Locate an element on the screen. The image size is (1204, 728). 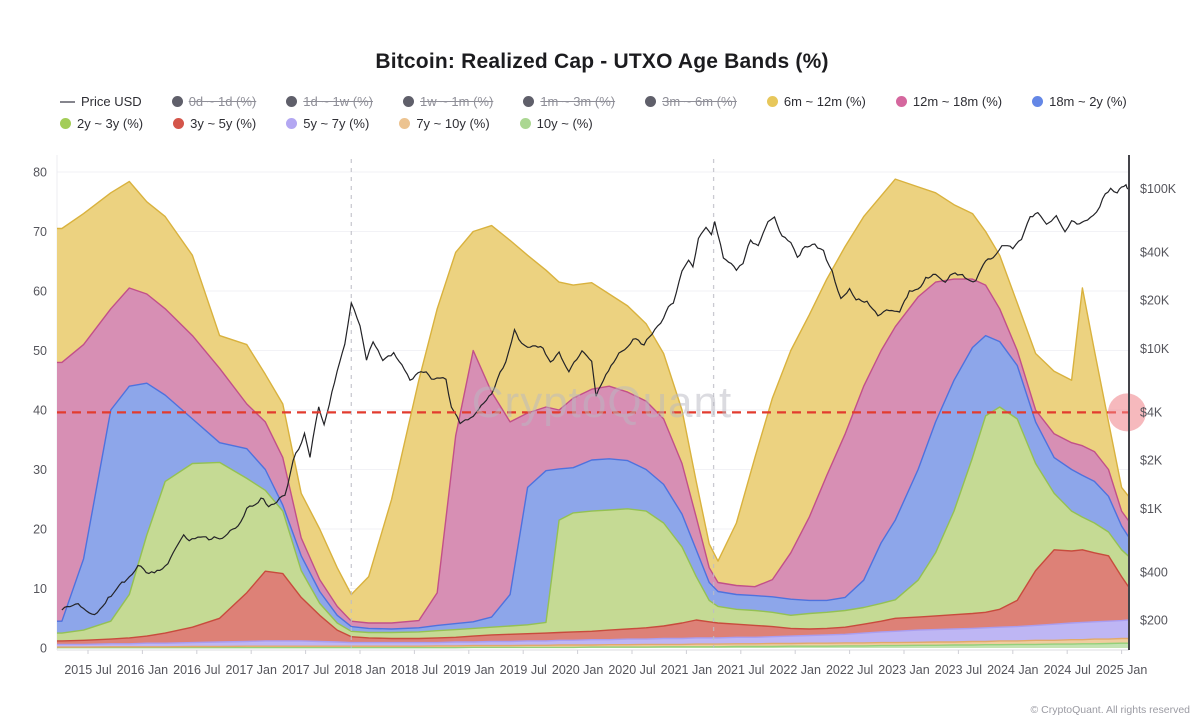
svg-text: 2016 Jul is located at coordinates (196, 670).